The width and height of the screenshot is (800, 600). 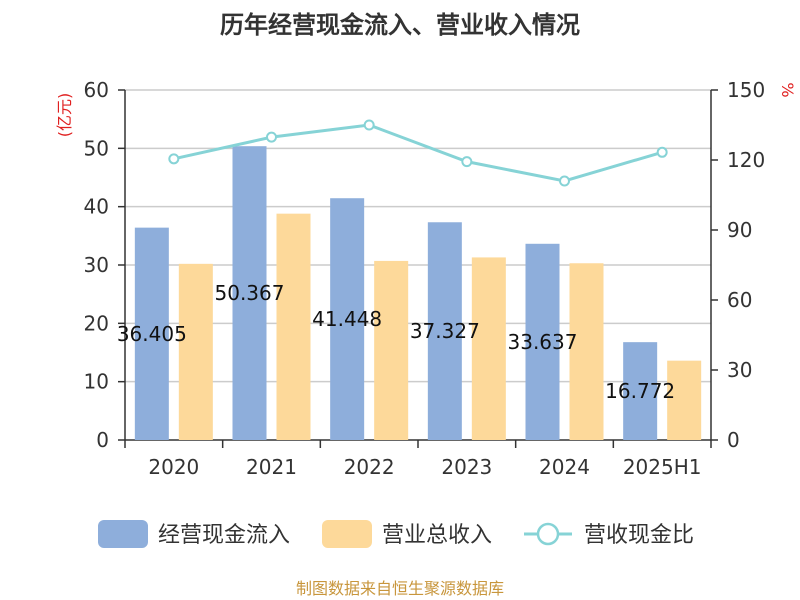 I want to click on ratio-line-path, so click(x=418, y=153).